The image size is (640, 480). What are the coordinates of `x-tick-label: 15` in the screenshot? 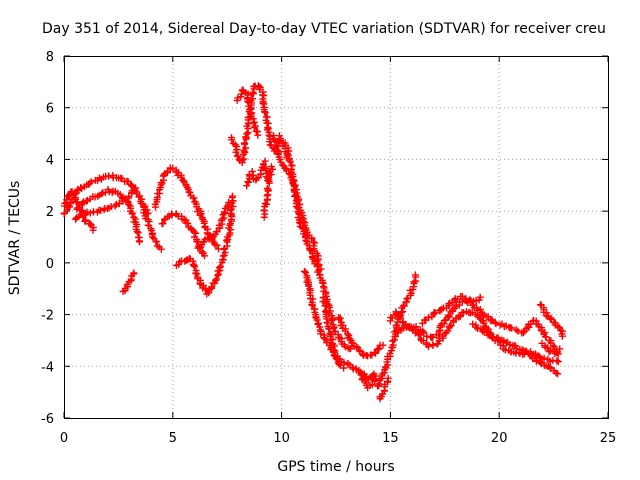 It's located at (390, 438).